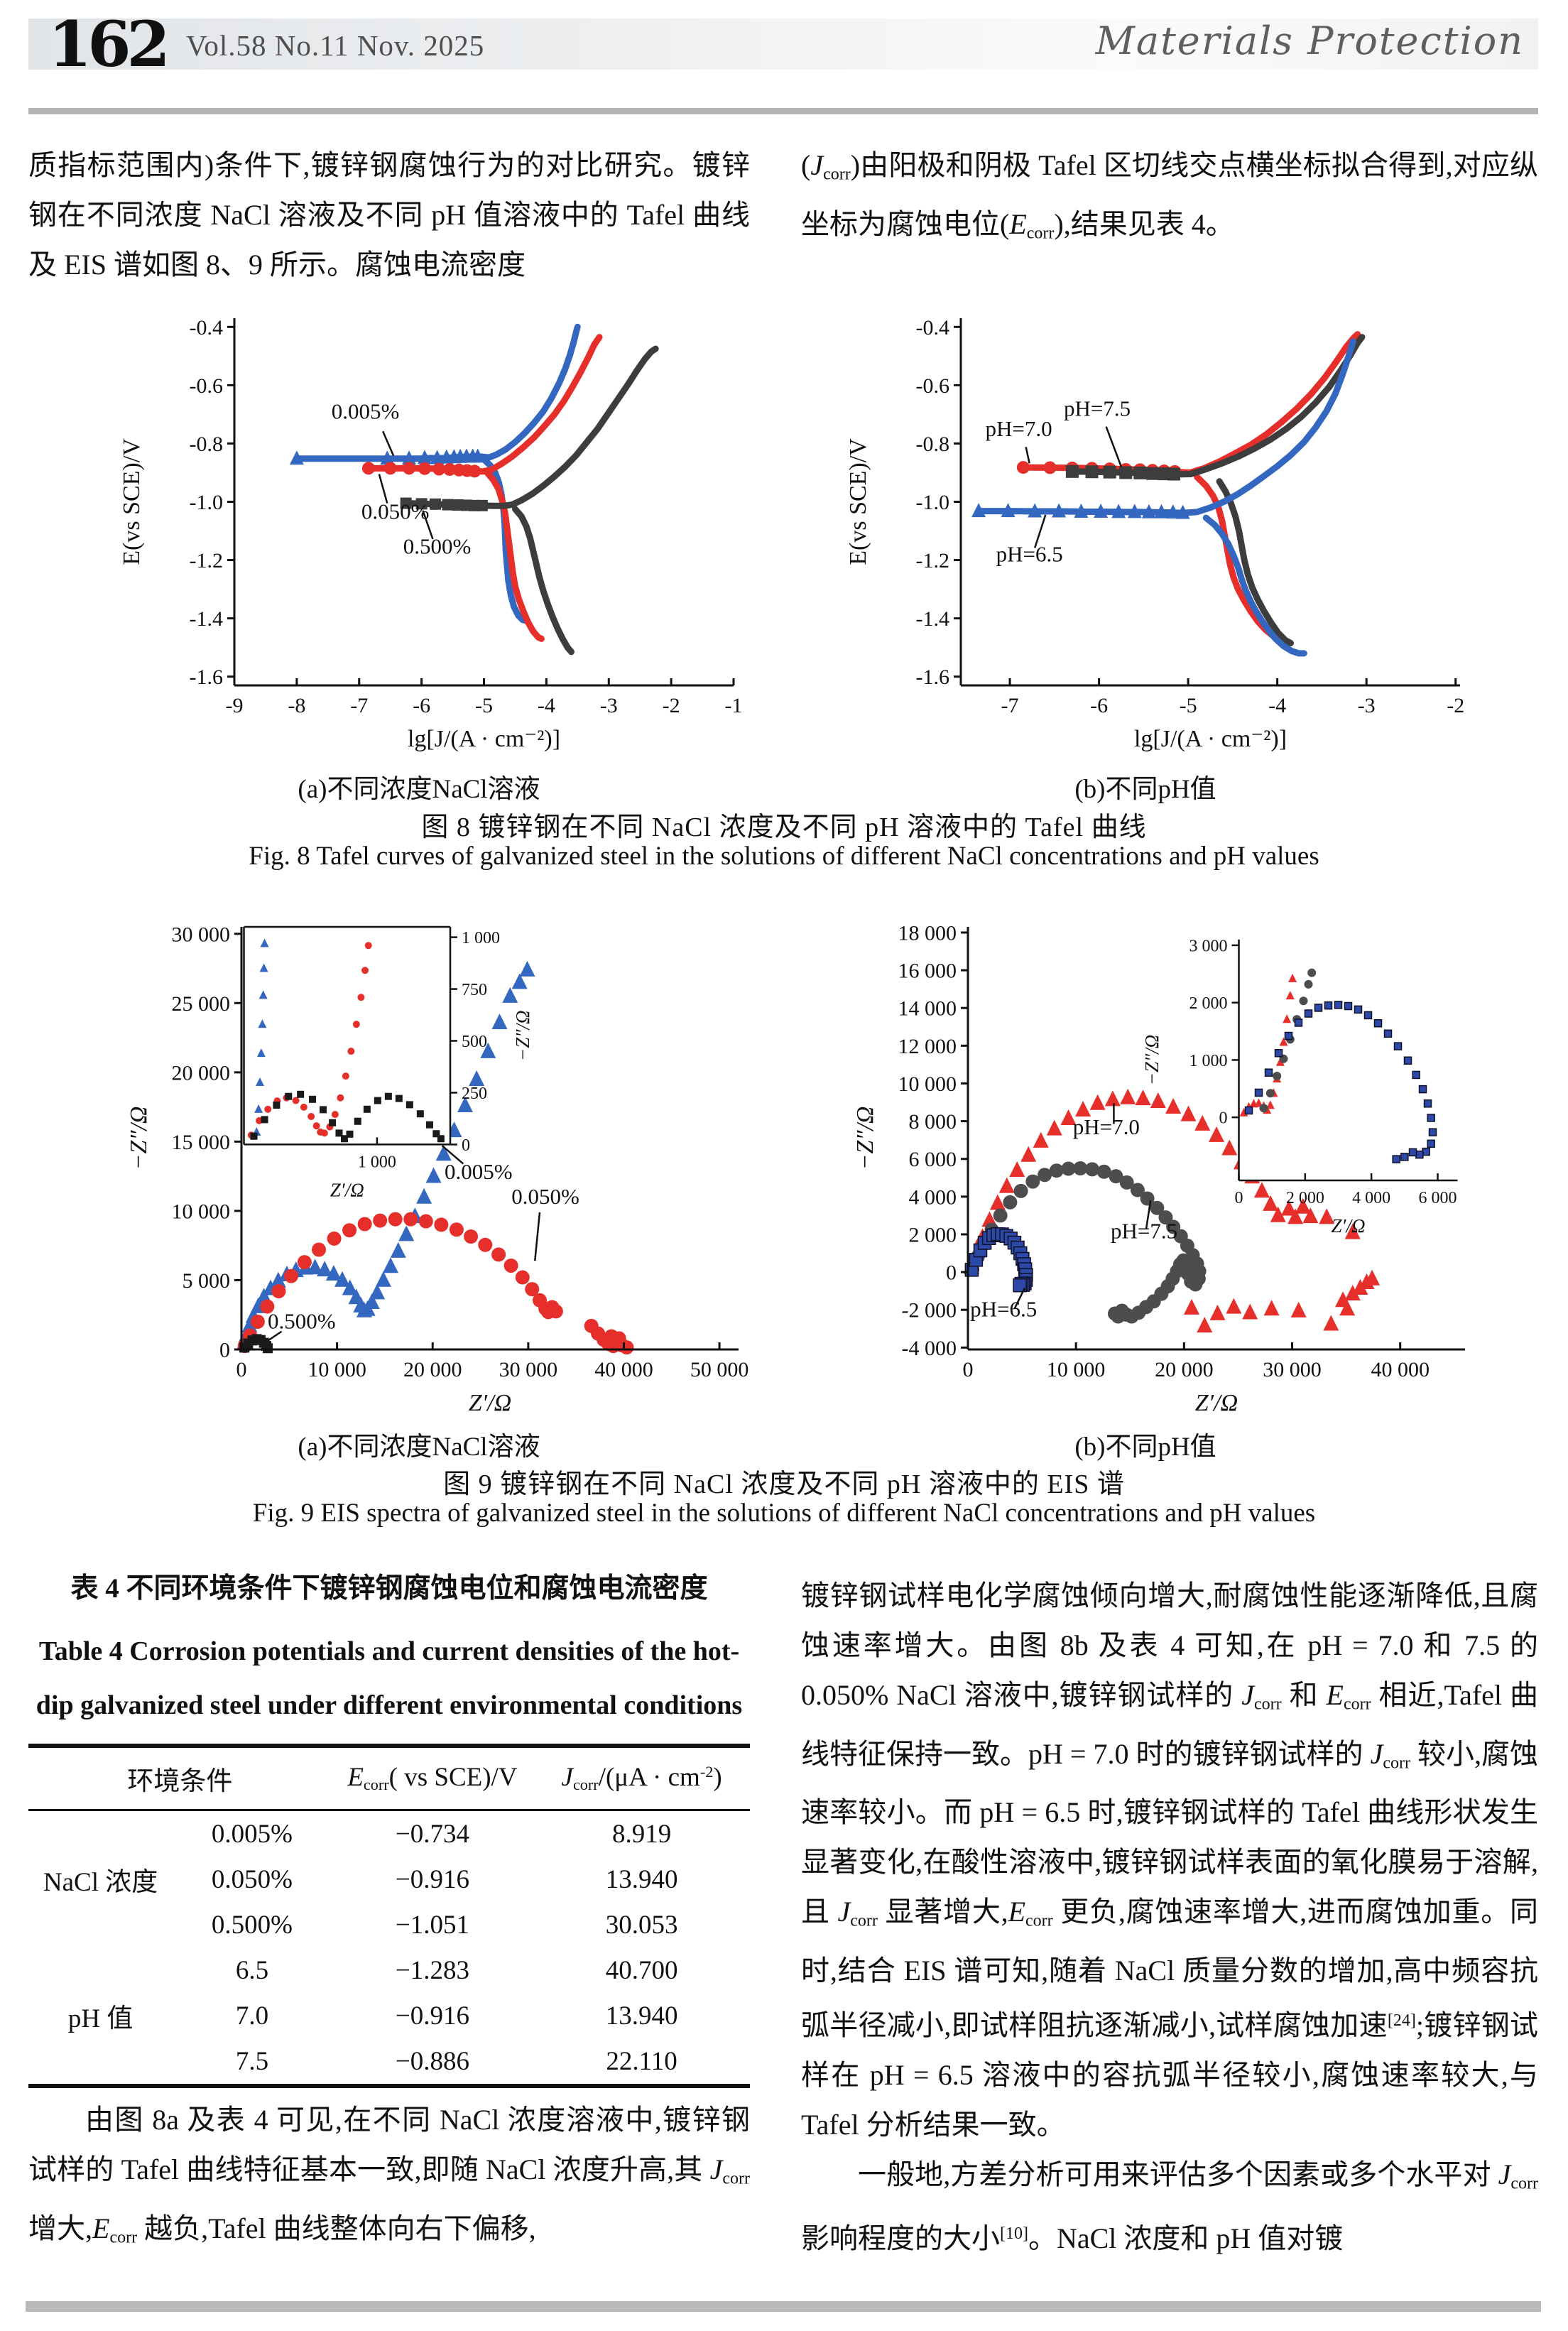  Describe the element at coordinates (484, 705) in the screenshot. I see `svg-text: -5` at that location.